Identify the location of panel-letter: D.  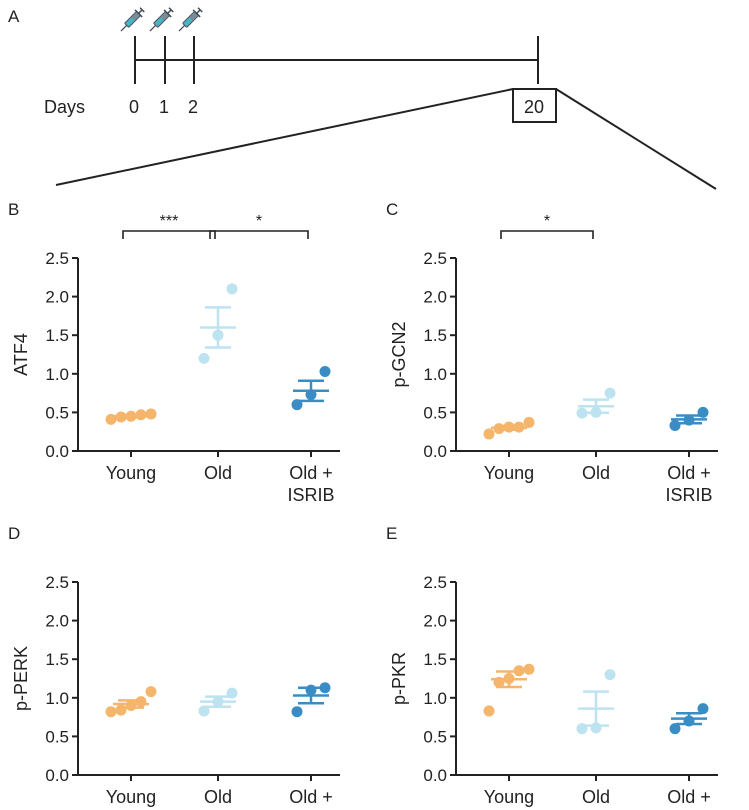
(14, 533).